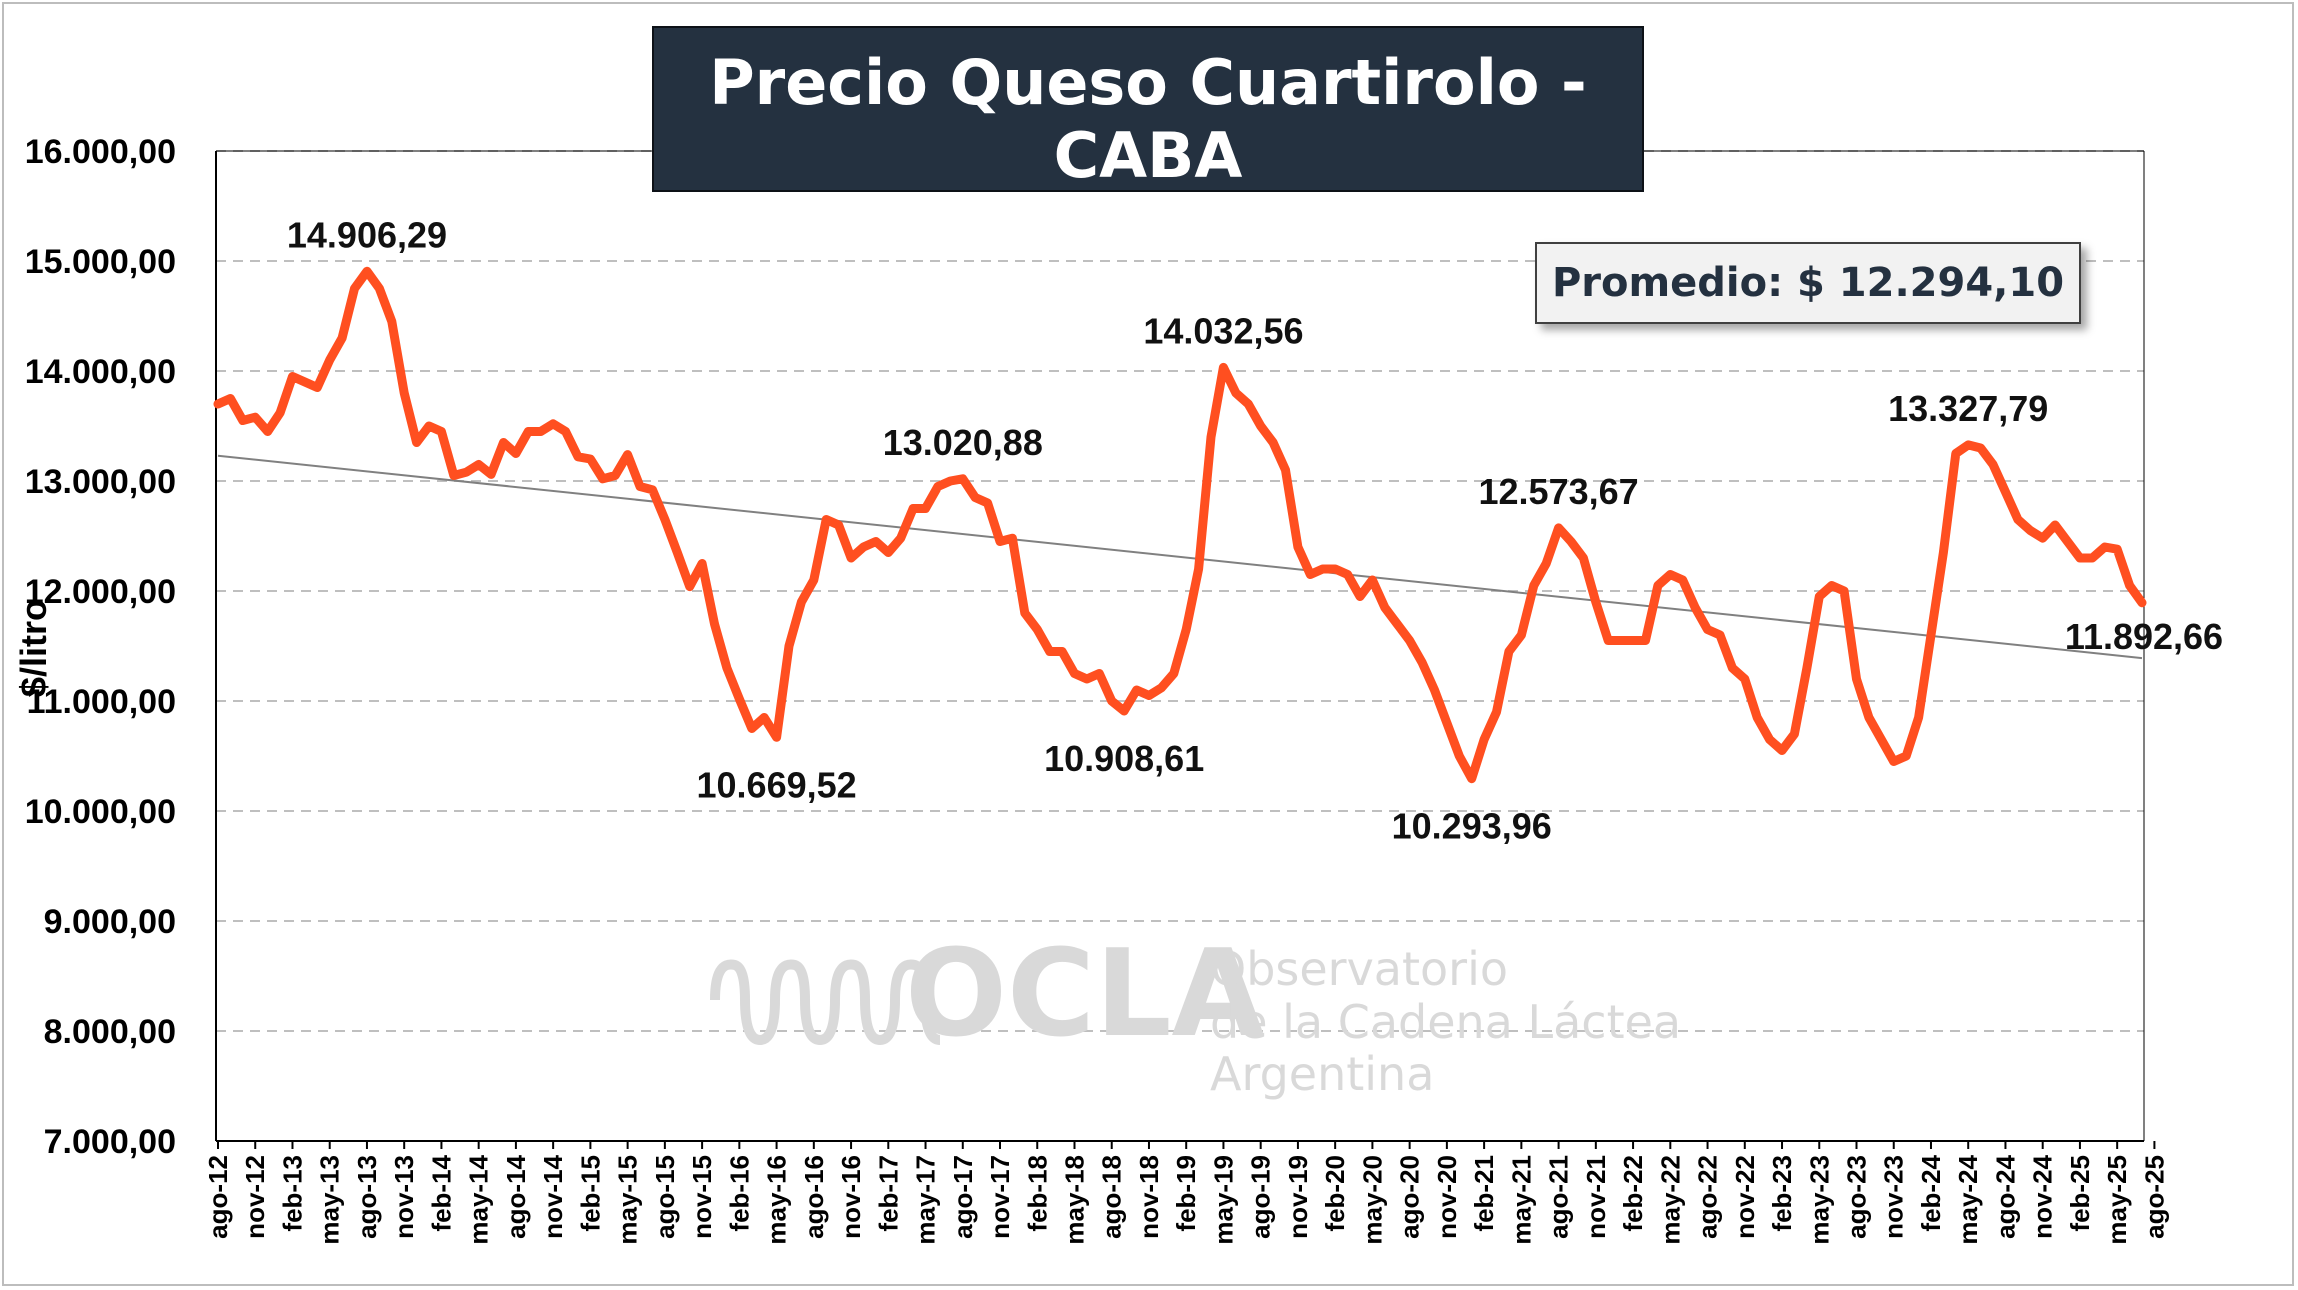  I want to click on chart-title: Precio Queso Cuartirolo - CABA, so click(1148, 119).